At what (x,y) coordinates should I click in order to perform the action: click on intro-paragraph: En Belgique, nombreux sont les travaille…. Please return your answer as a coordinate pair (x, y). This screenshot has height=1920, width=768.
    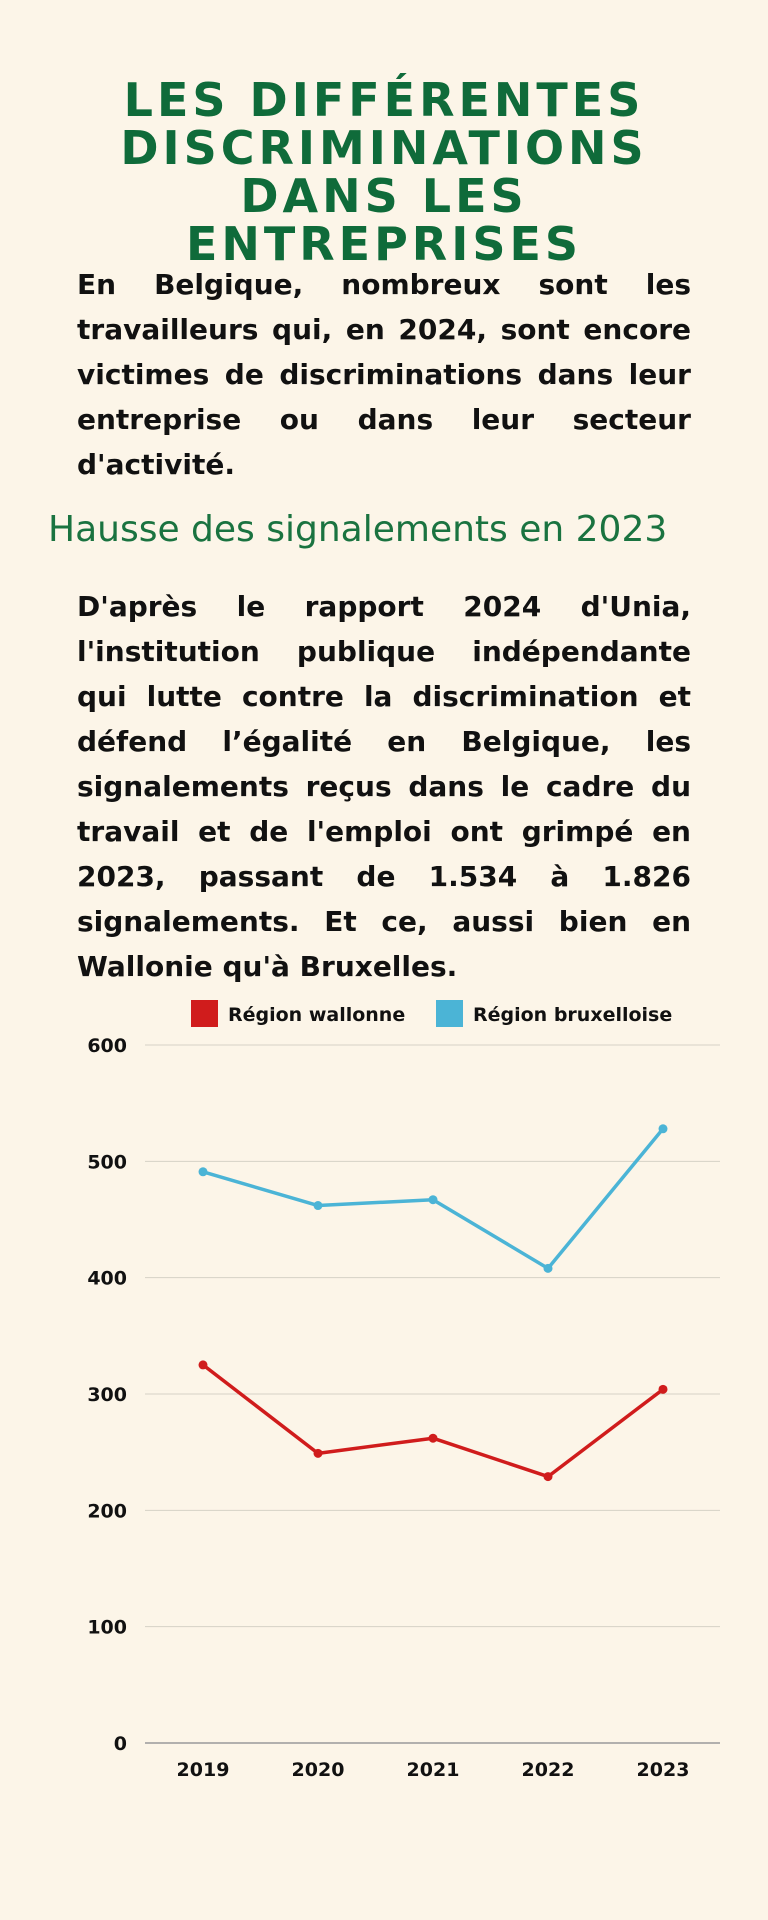
    Looking at the image, I should click on (384, 374).